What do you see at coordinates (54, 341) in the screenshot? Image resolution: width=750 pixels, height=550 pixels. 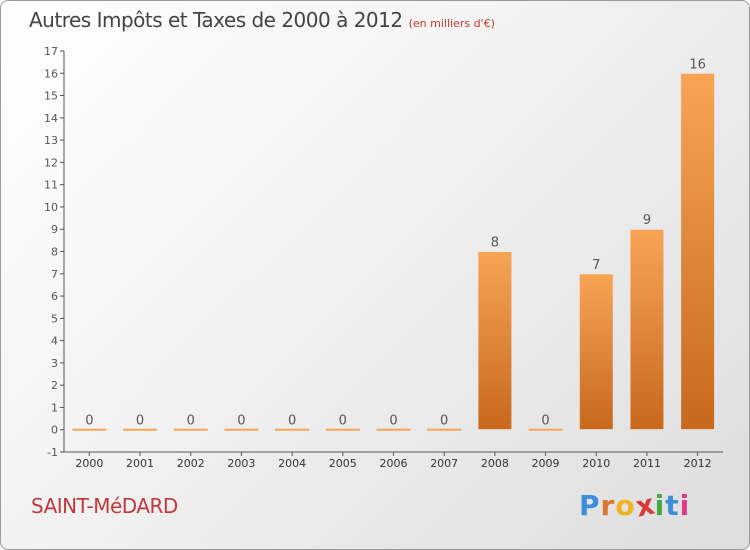 I see `y-tick-label: 4` at bounding box center [54, 341].